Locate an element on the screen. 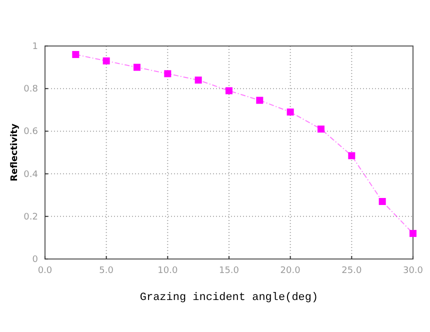 This screenshot has height=332, width=430. x-tick-label: 15.0 is located at coordinates (229, 271).